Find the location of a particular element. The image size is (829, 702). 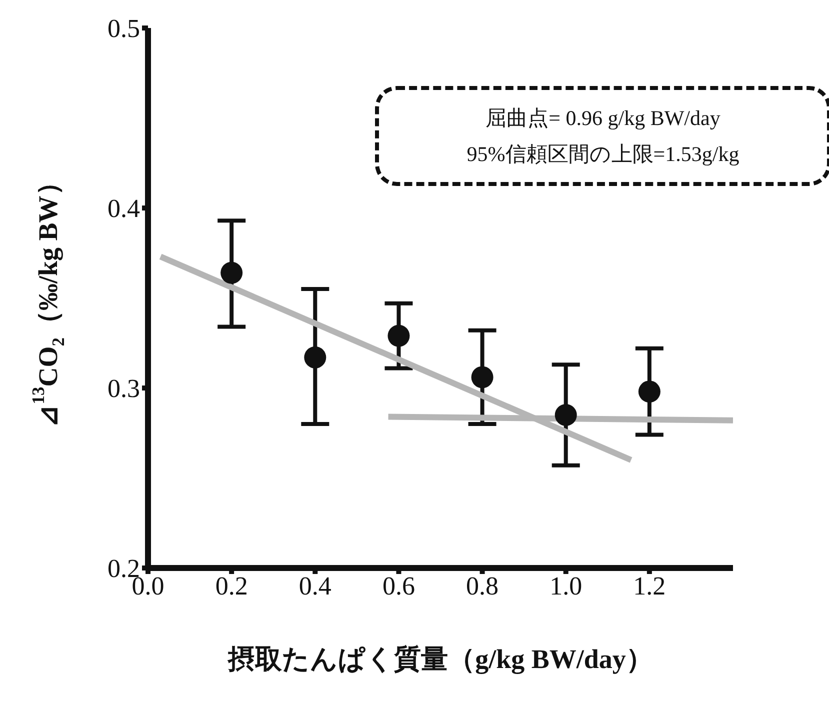

y-tick-label: 0.5 is located at coordinates (124, 29).